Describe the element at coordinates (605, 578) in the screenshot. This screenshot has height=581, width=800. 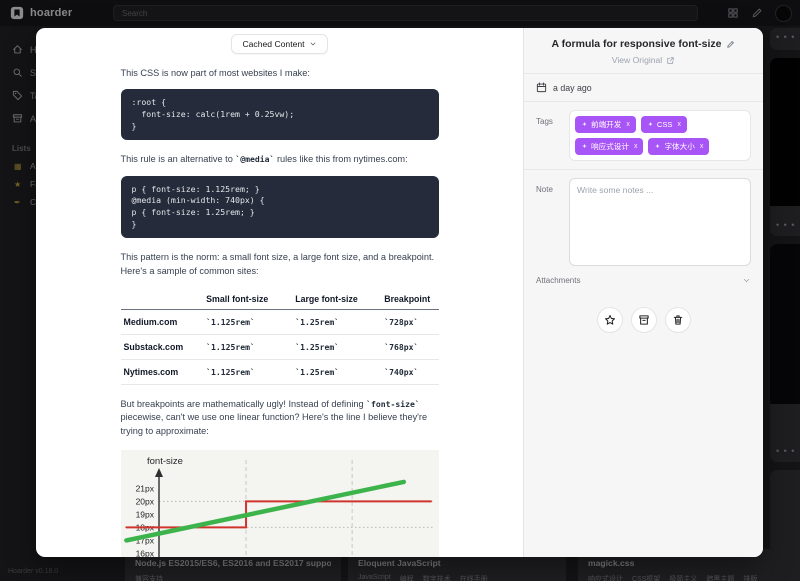
I see `bookmark-card-tag: 响应式设计` at that location.